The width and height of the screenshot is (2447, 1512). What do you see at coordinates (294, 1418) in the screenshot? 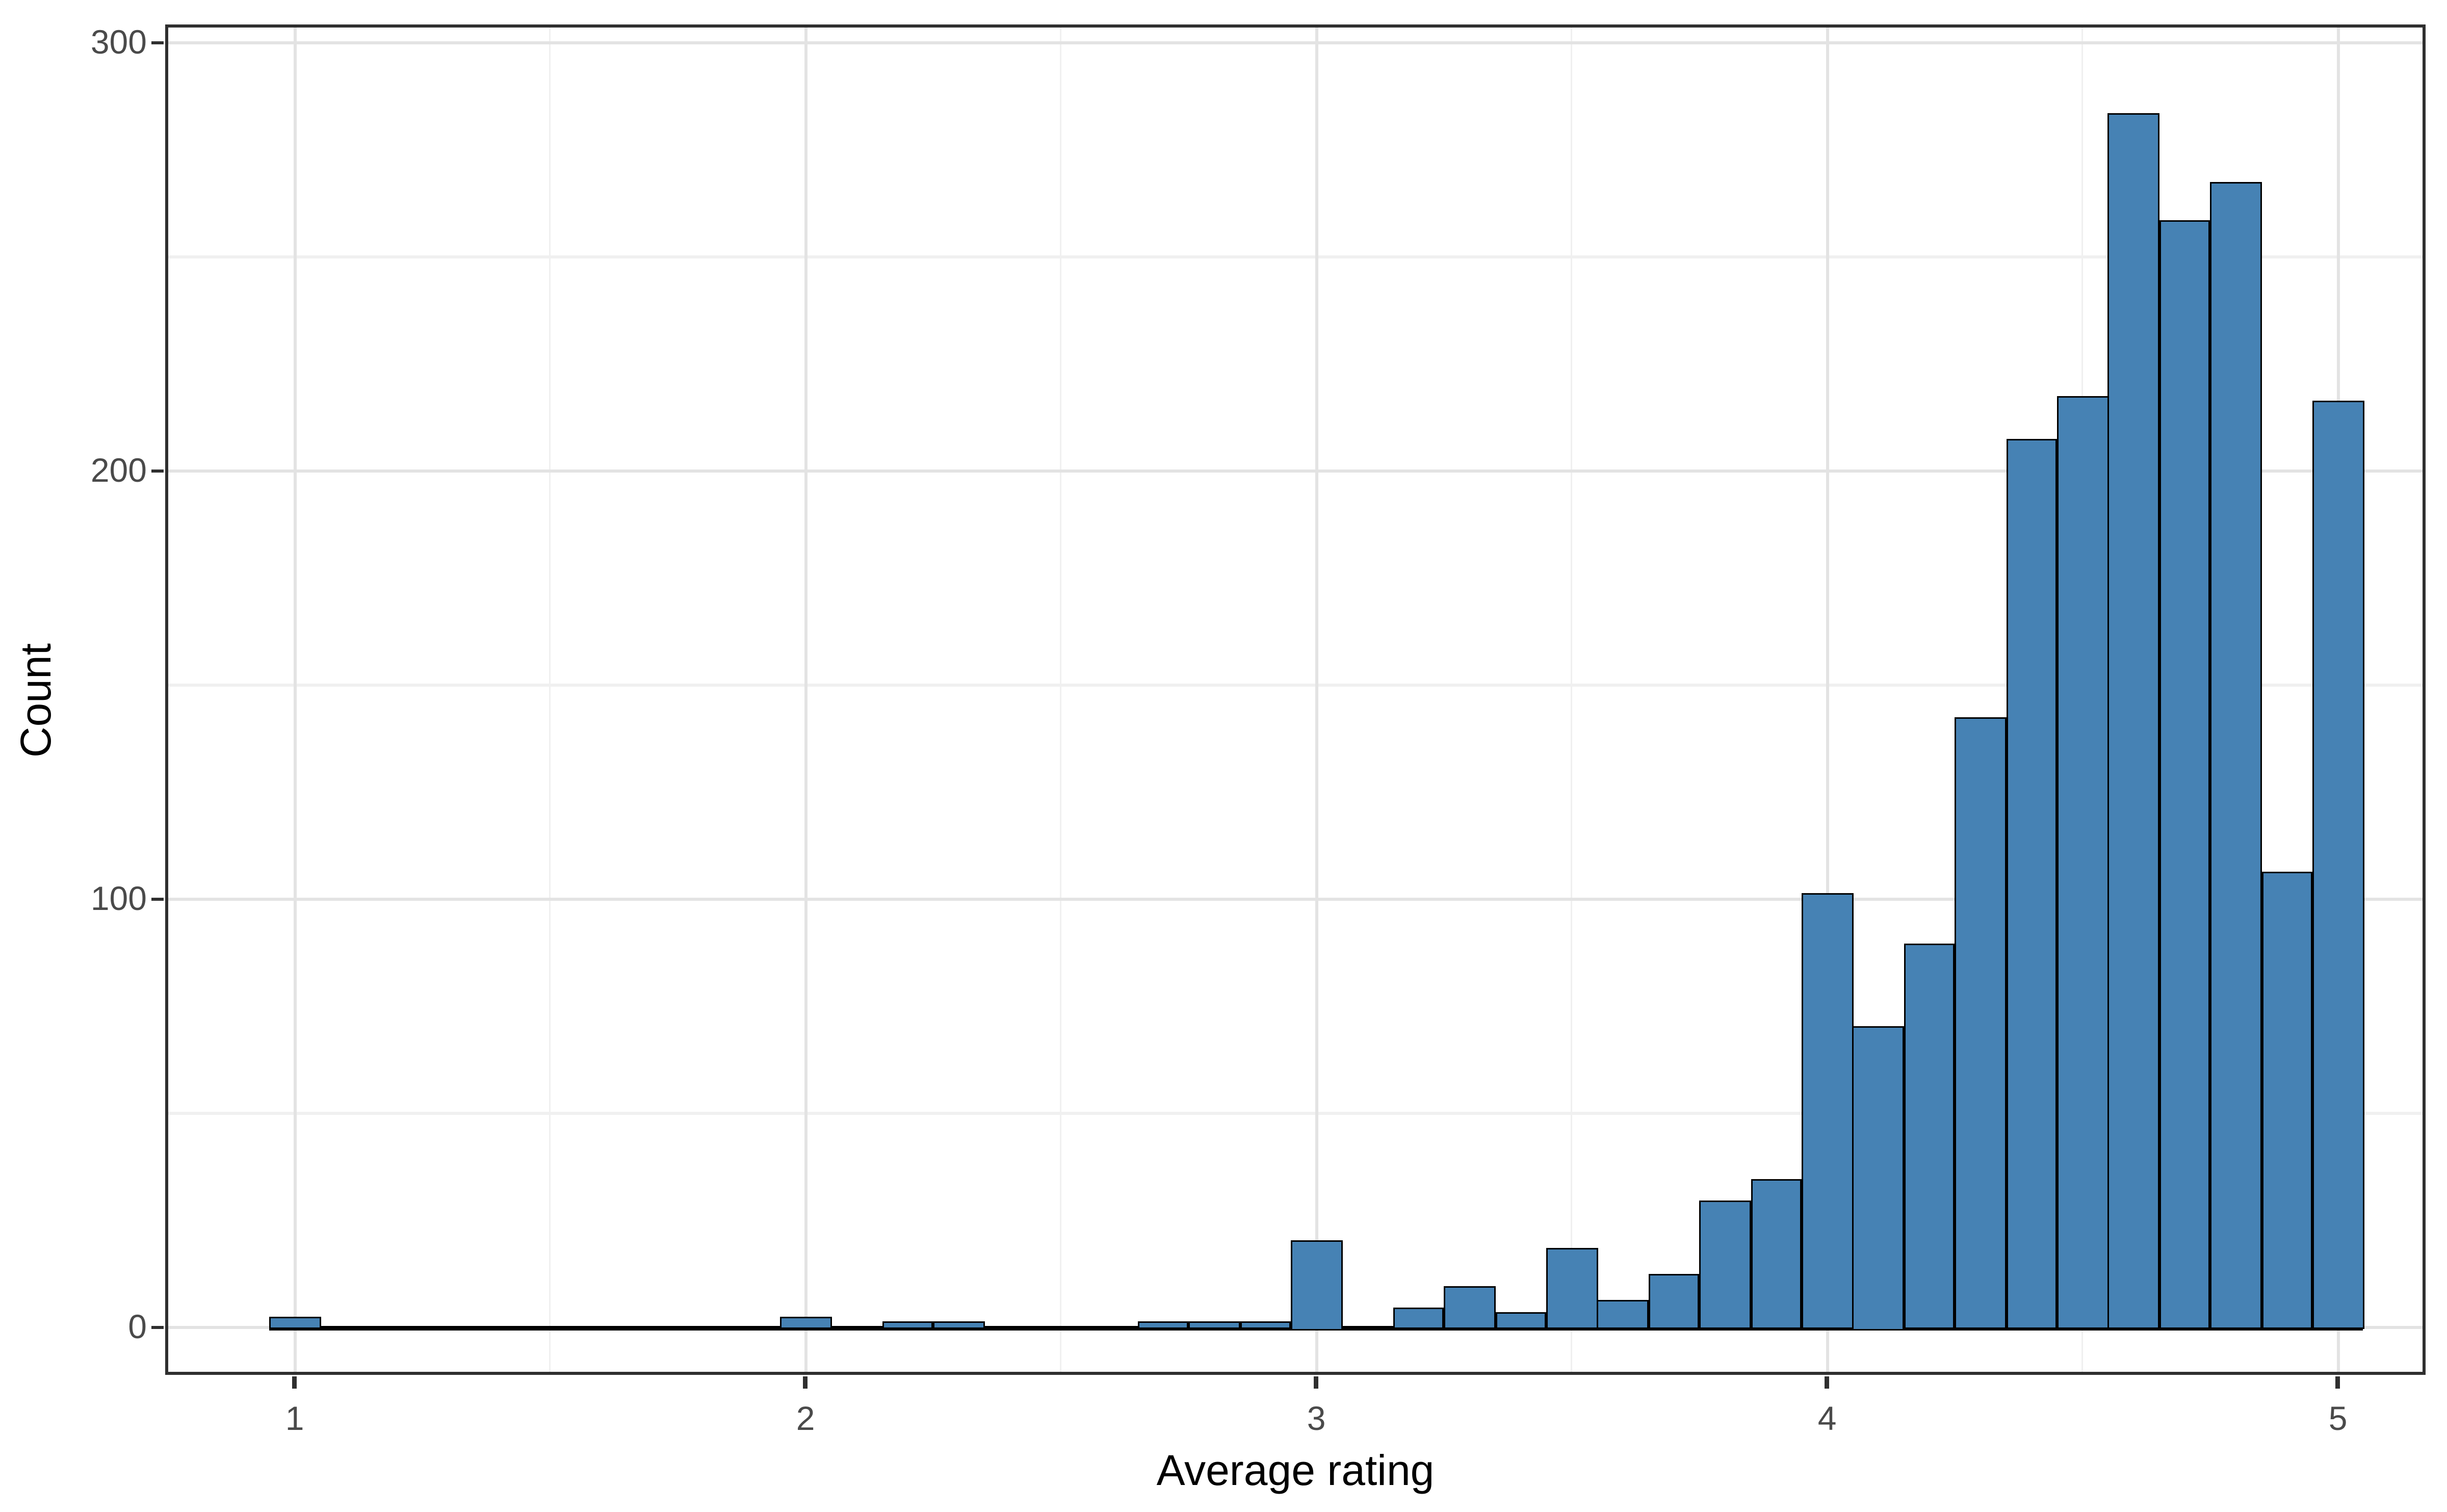
I see `x-tick-label: 1` at bounding box center [294, 1418].